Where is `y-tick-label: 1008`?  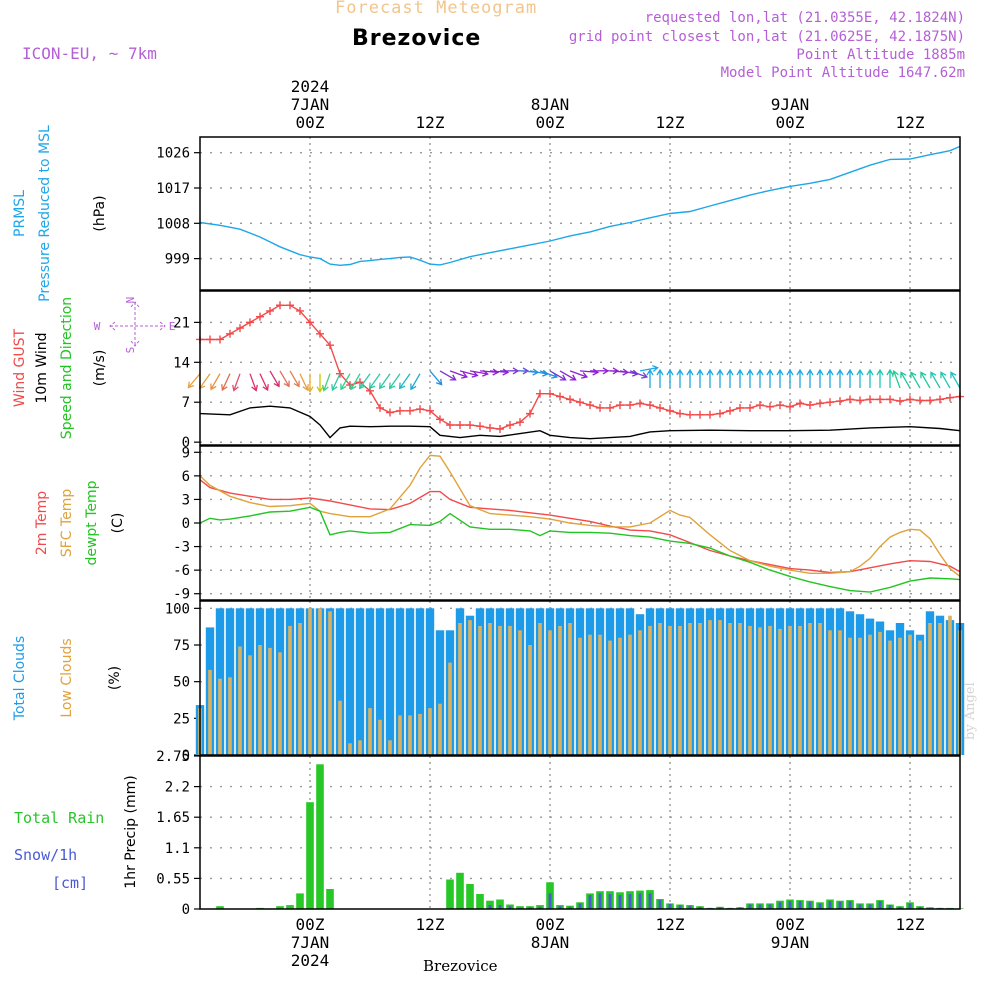 y-tick-label: 1008 is located at coordinates (173, 224).